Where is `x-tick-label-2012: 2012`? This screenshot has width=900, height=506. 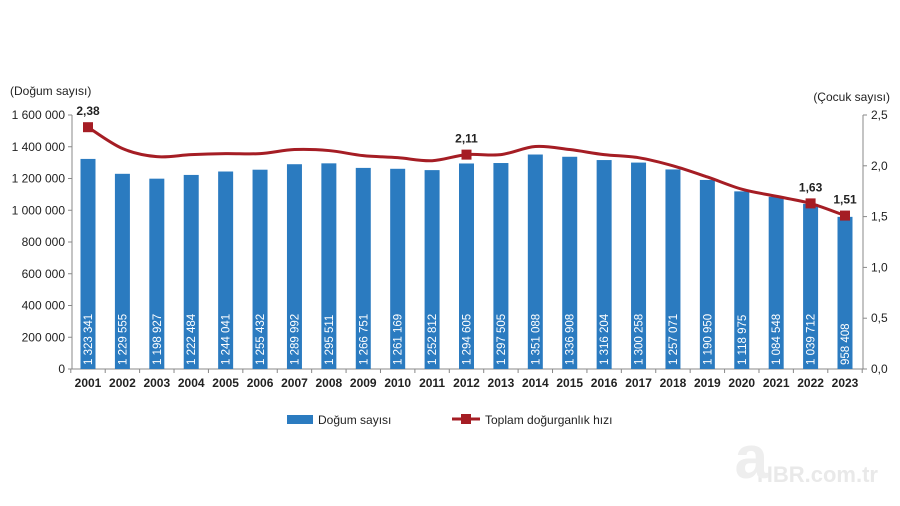
x-tick-label-2012: 2012 is located at coordinates (466, 383).